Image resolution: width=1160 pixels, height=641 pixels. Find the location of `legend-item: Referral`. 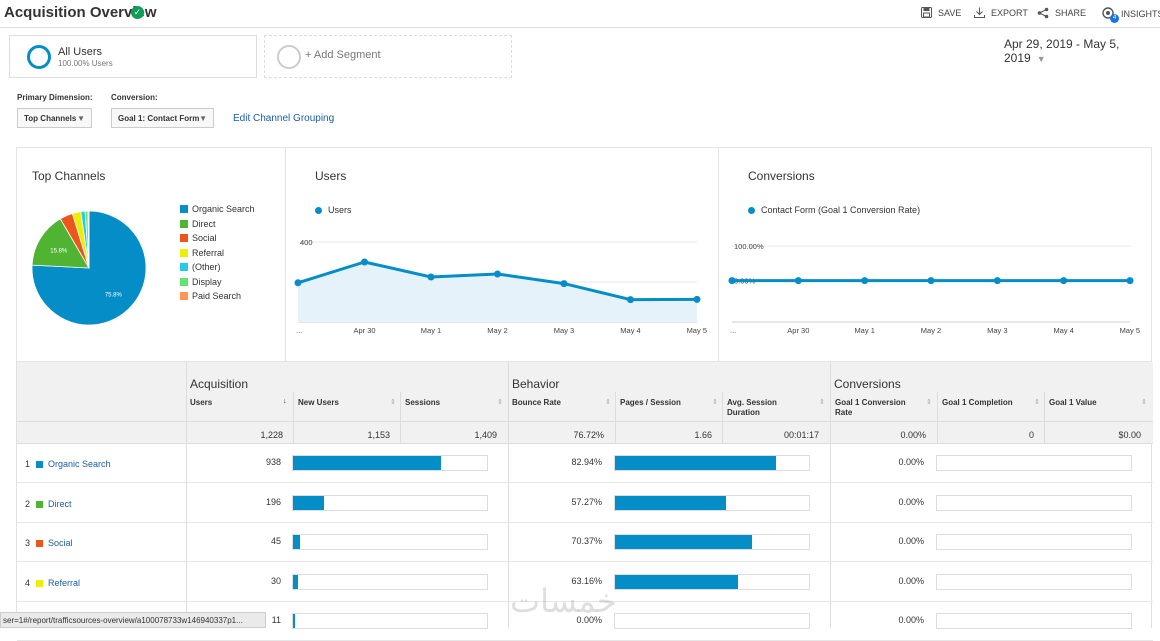

legend-item: Referral is located at coordinates (217, 253).